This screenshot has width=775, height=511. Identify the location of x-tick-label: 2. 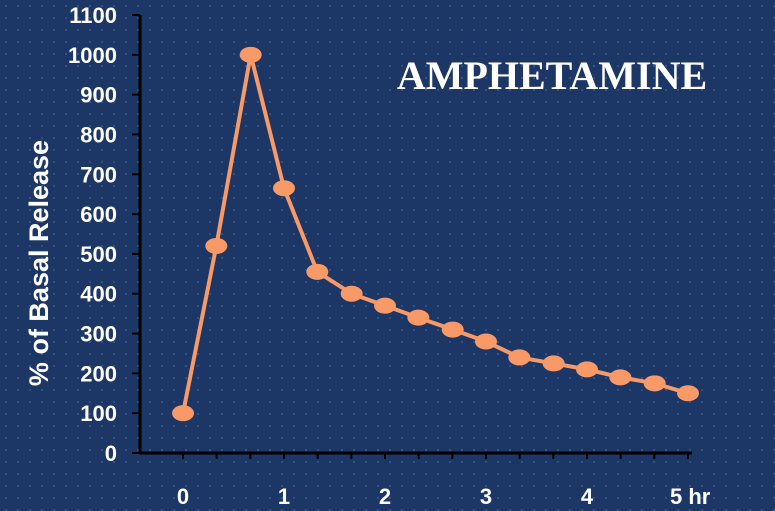
(385, 496).